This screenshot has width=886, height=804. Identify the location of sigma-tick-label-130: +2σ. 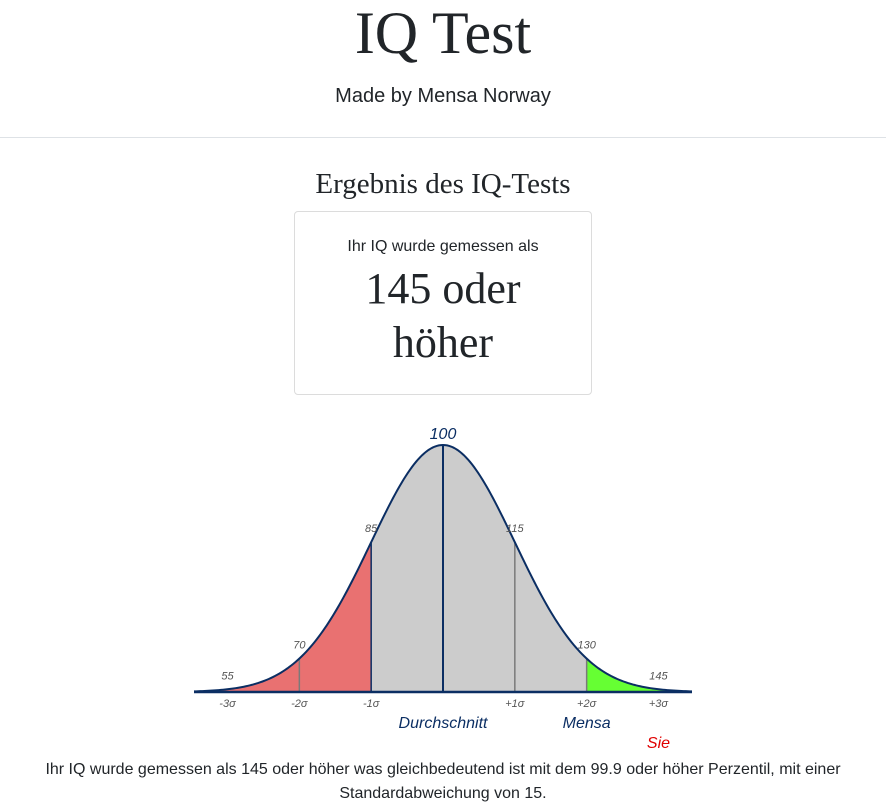
(587, 704).